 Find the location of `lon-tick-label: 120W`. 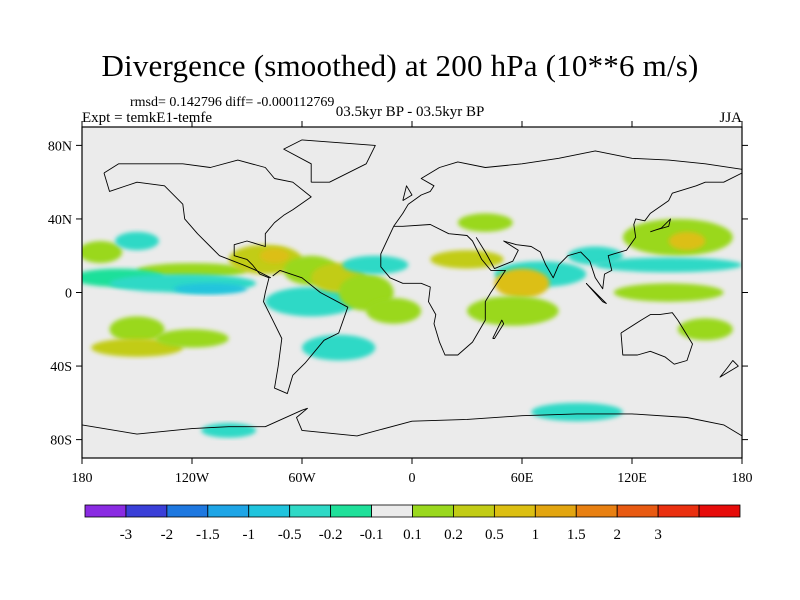

lon-tick-label: 120W is located at coordinates (192, 478).